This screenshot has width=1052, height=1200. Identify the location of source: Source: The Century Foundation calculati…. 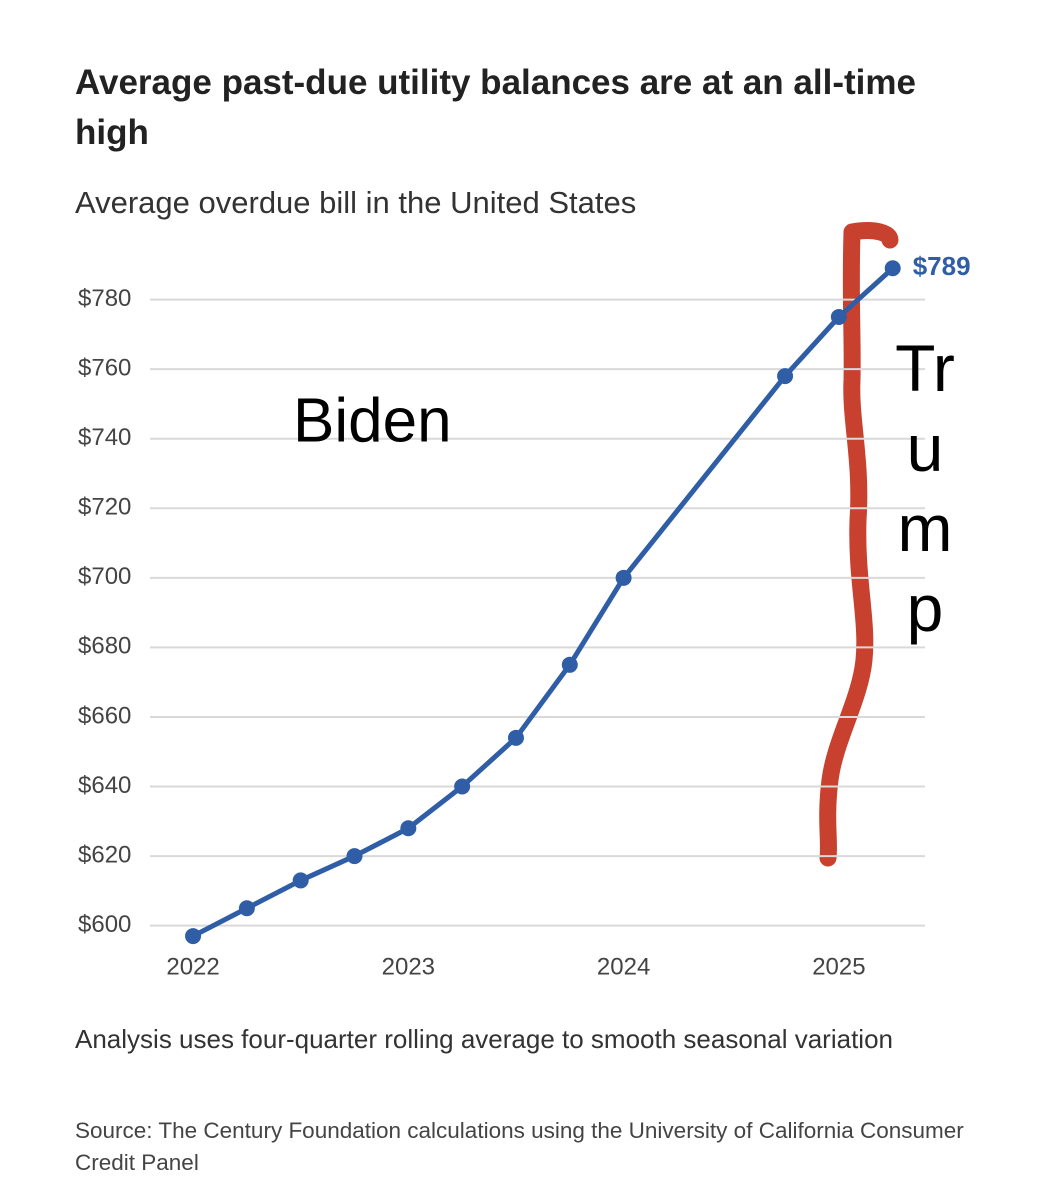
(519, 1146).